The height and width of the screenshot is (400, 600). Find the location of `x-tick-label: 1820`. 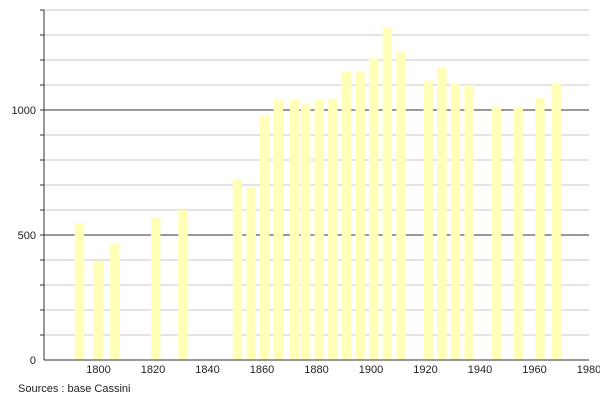

x-tick-label: 1820 is located at coordinates (153, 370).